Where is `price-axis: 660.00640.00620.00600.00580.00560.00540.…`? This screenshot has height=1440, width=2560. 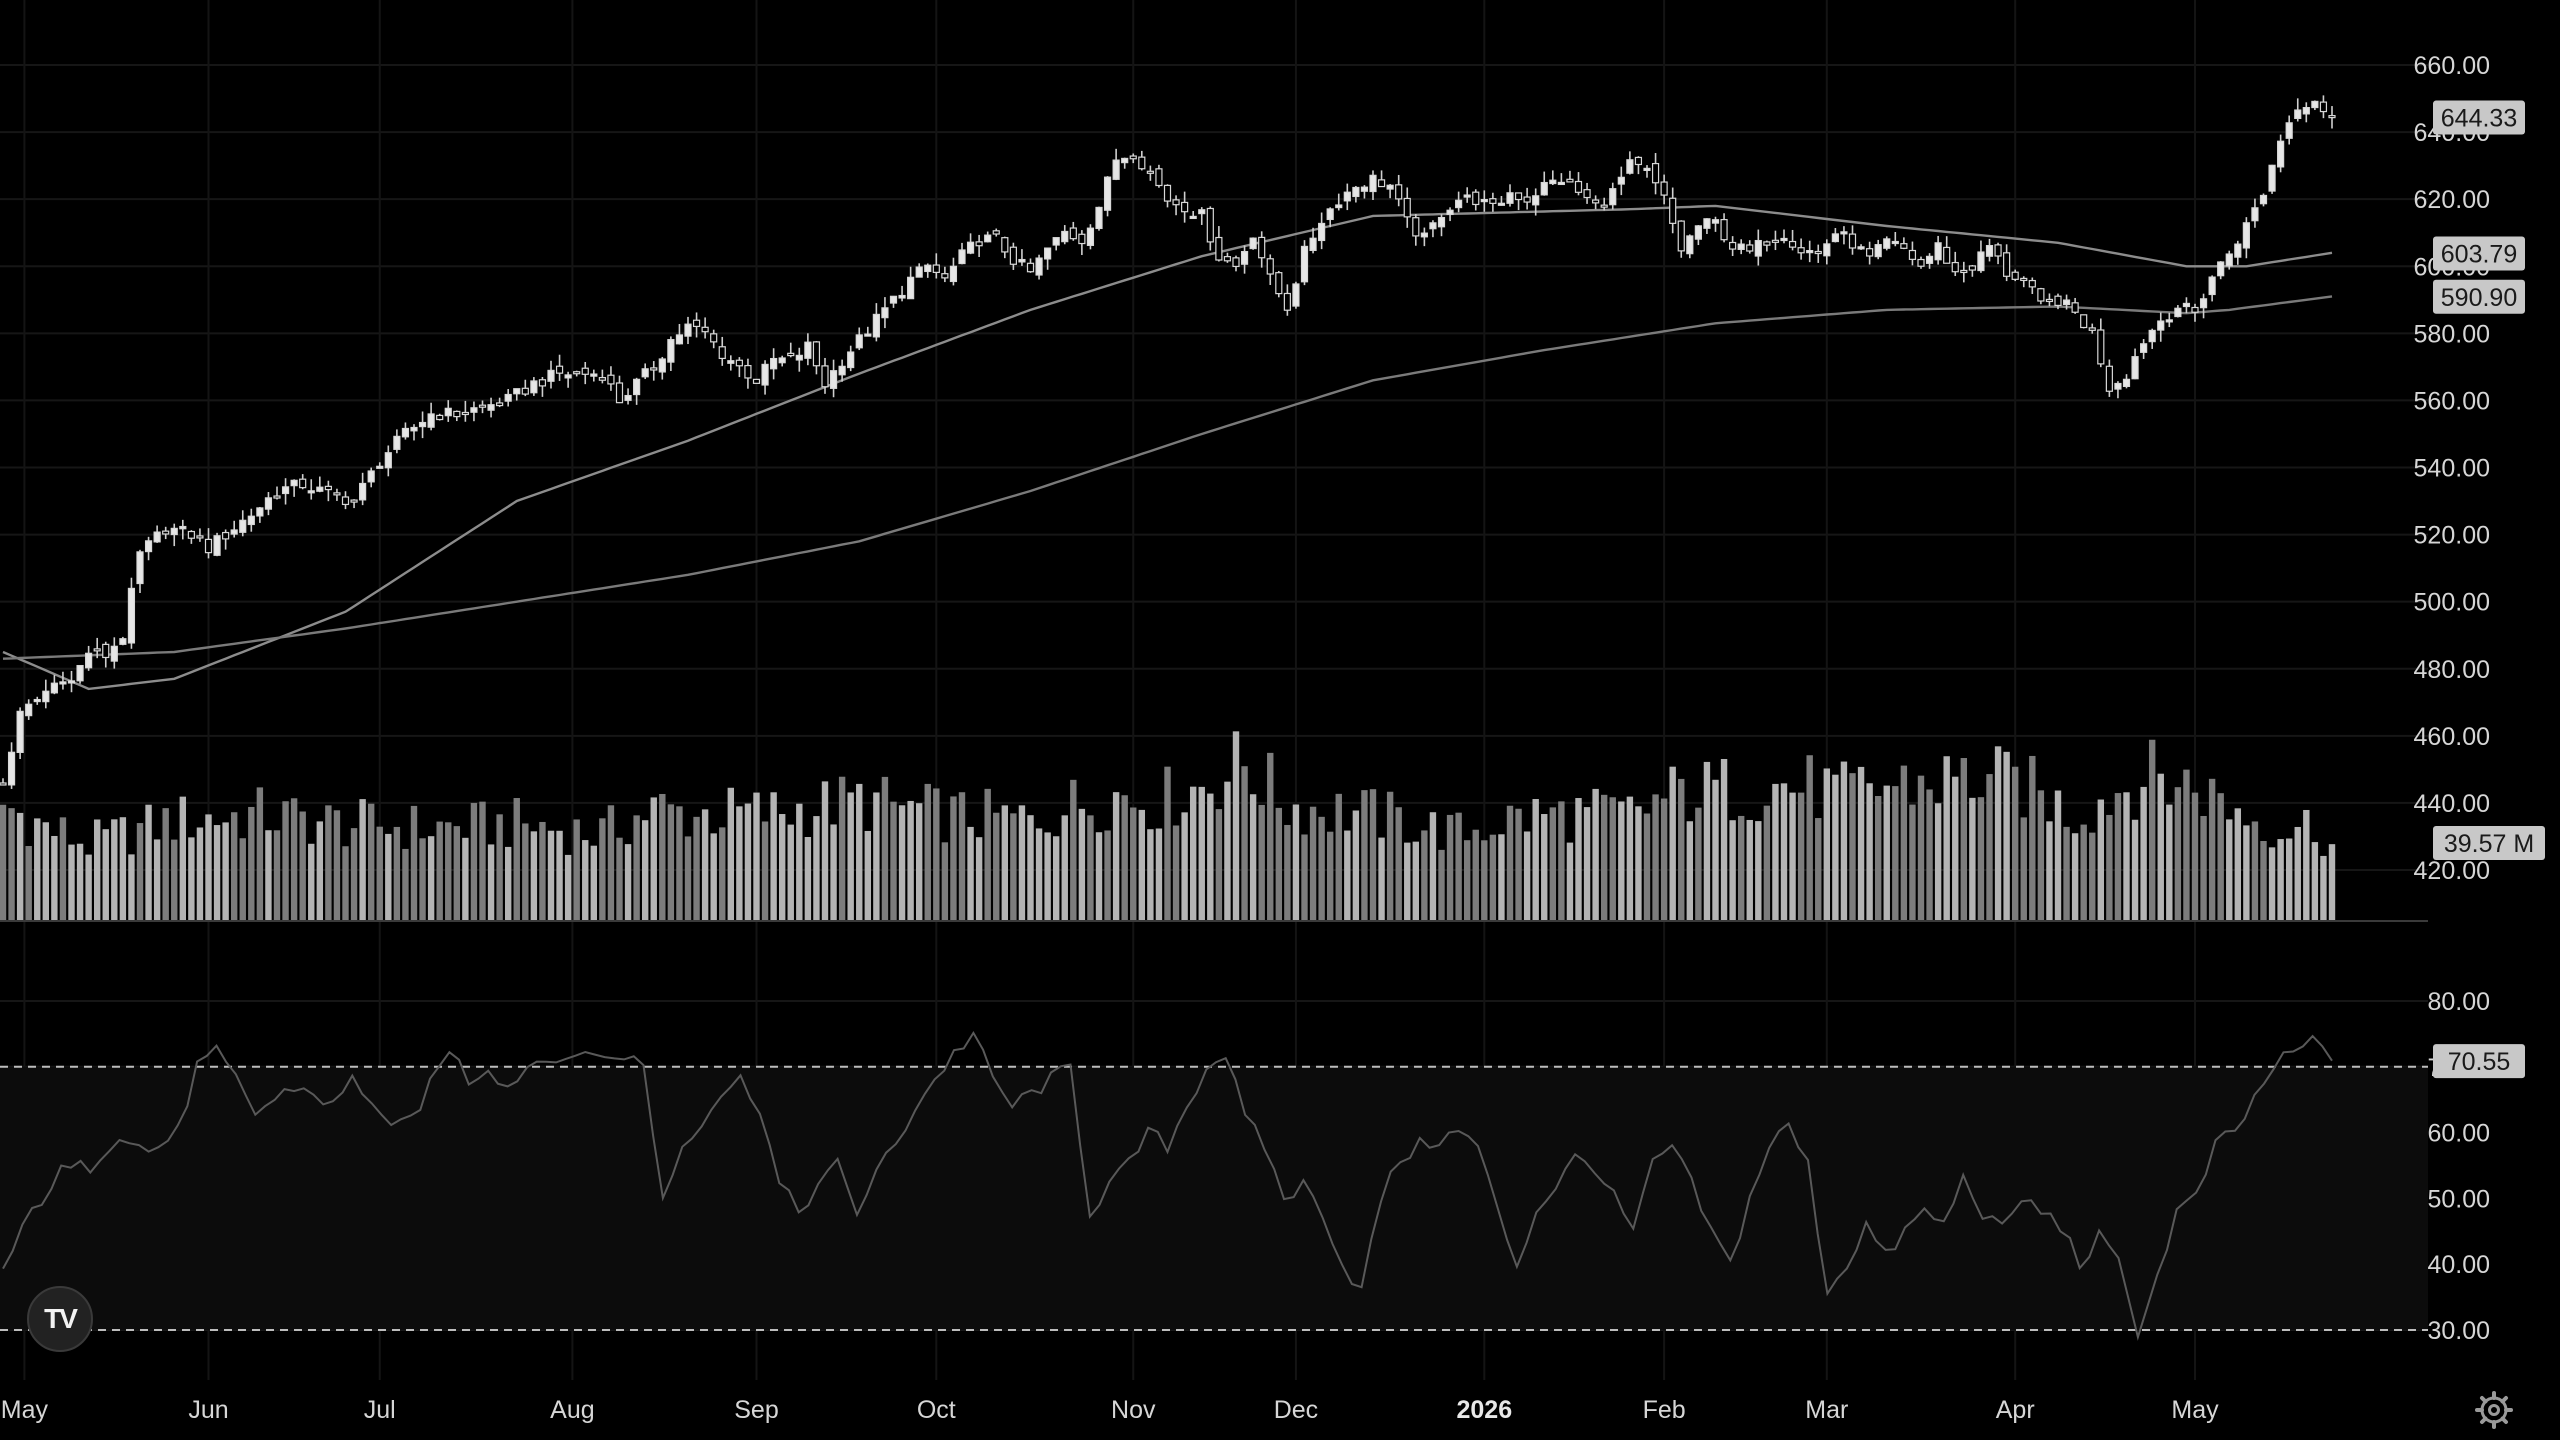 price-axis: 660.00640.00620.00600.00580.00560.00540.… is located at coordinates (2452, 468).